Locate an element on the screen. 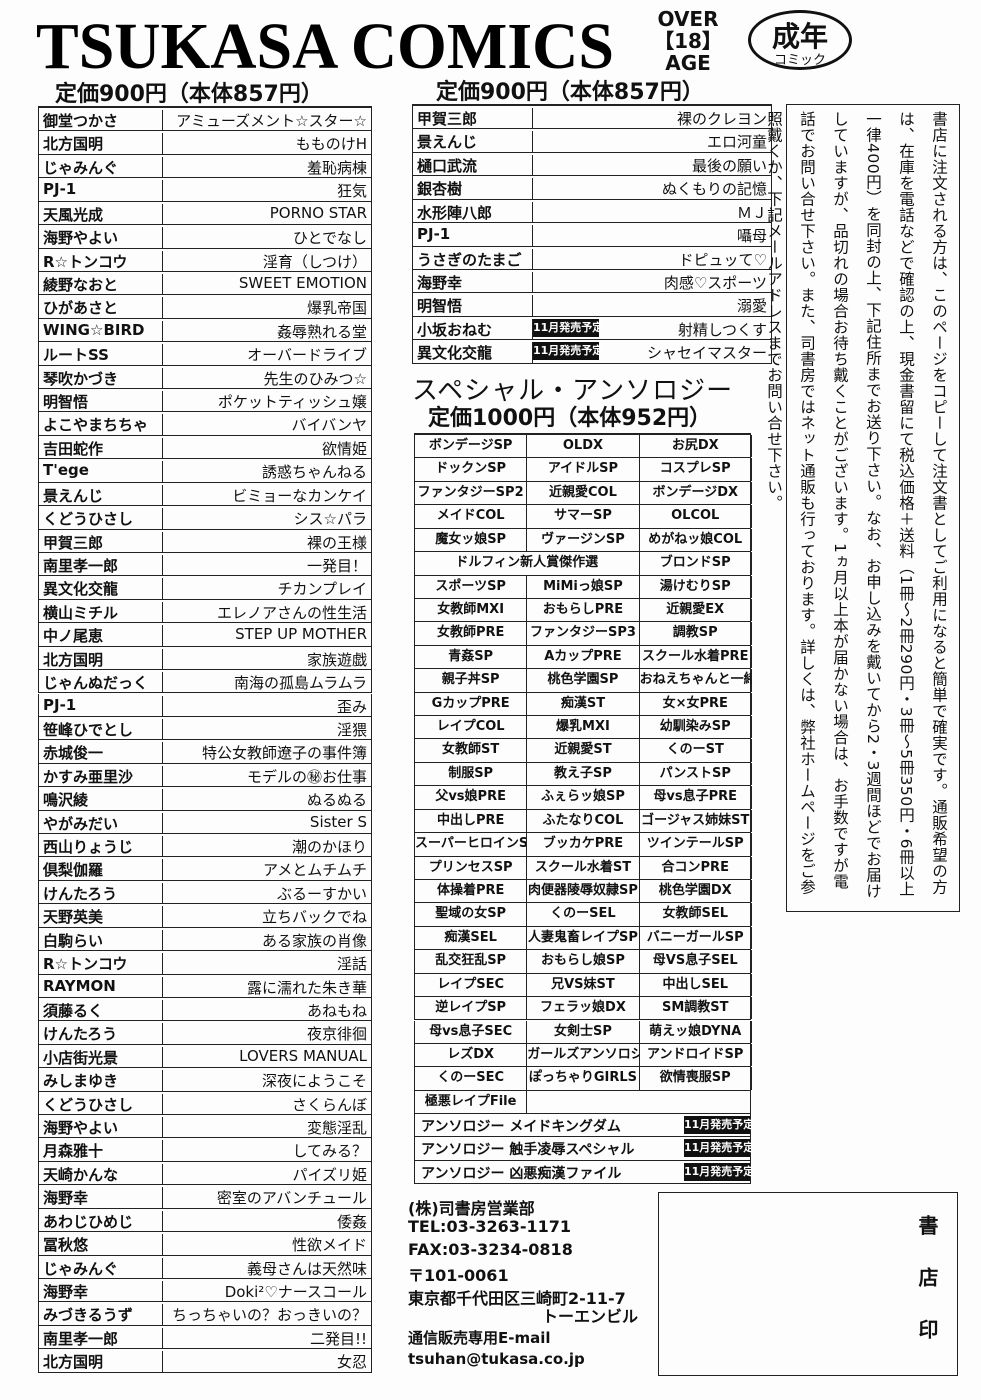 The width and height of the screenshot is (981, 1400). title: 最後の願い is located at coordinates (729, 165).